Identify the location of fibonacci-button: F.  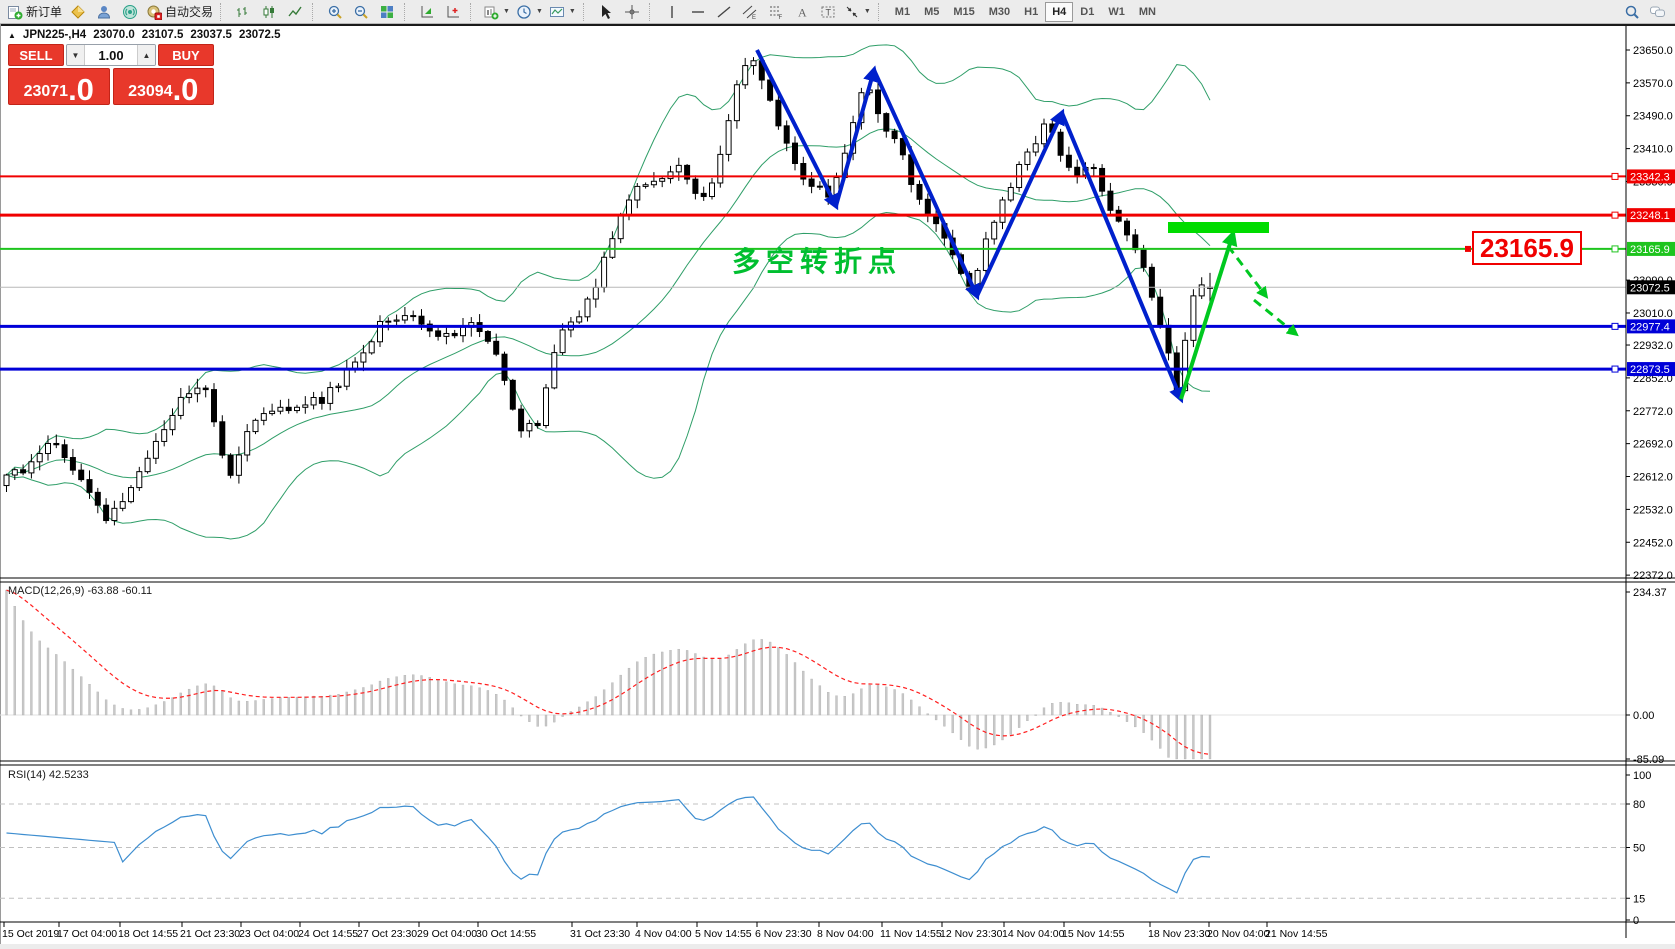
(776, 12).